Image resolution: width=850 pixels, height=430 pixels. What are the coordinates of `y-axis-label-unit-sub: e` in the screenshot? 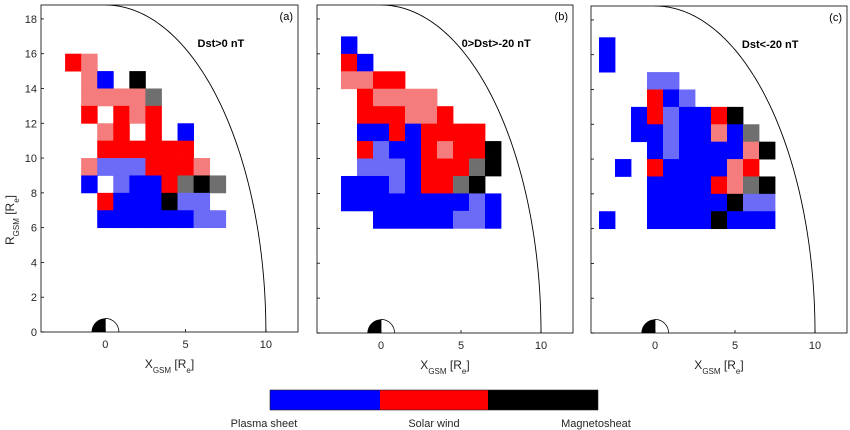 It's located at (16, 200).